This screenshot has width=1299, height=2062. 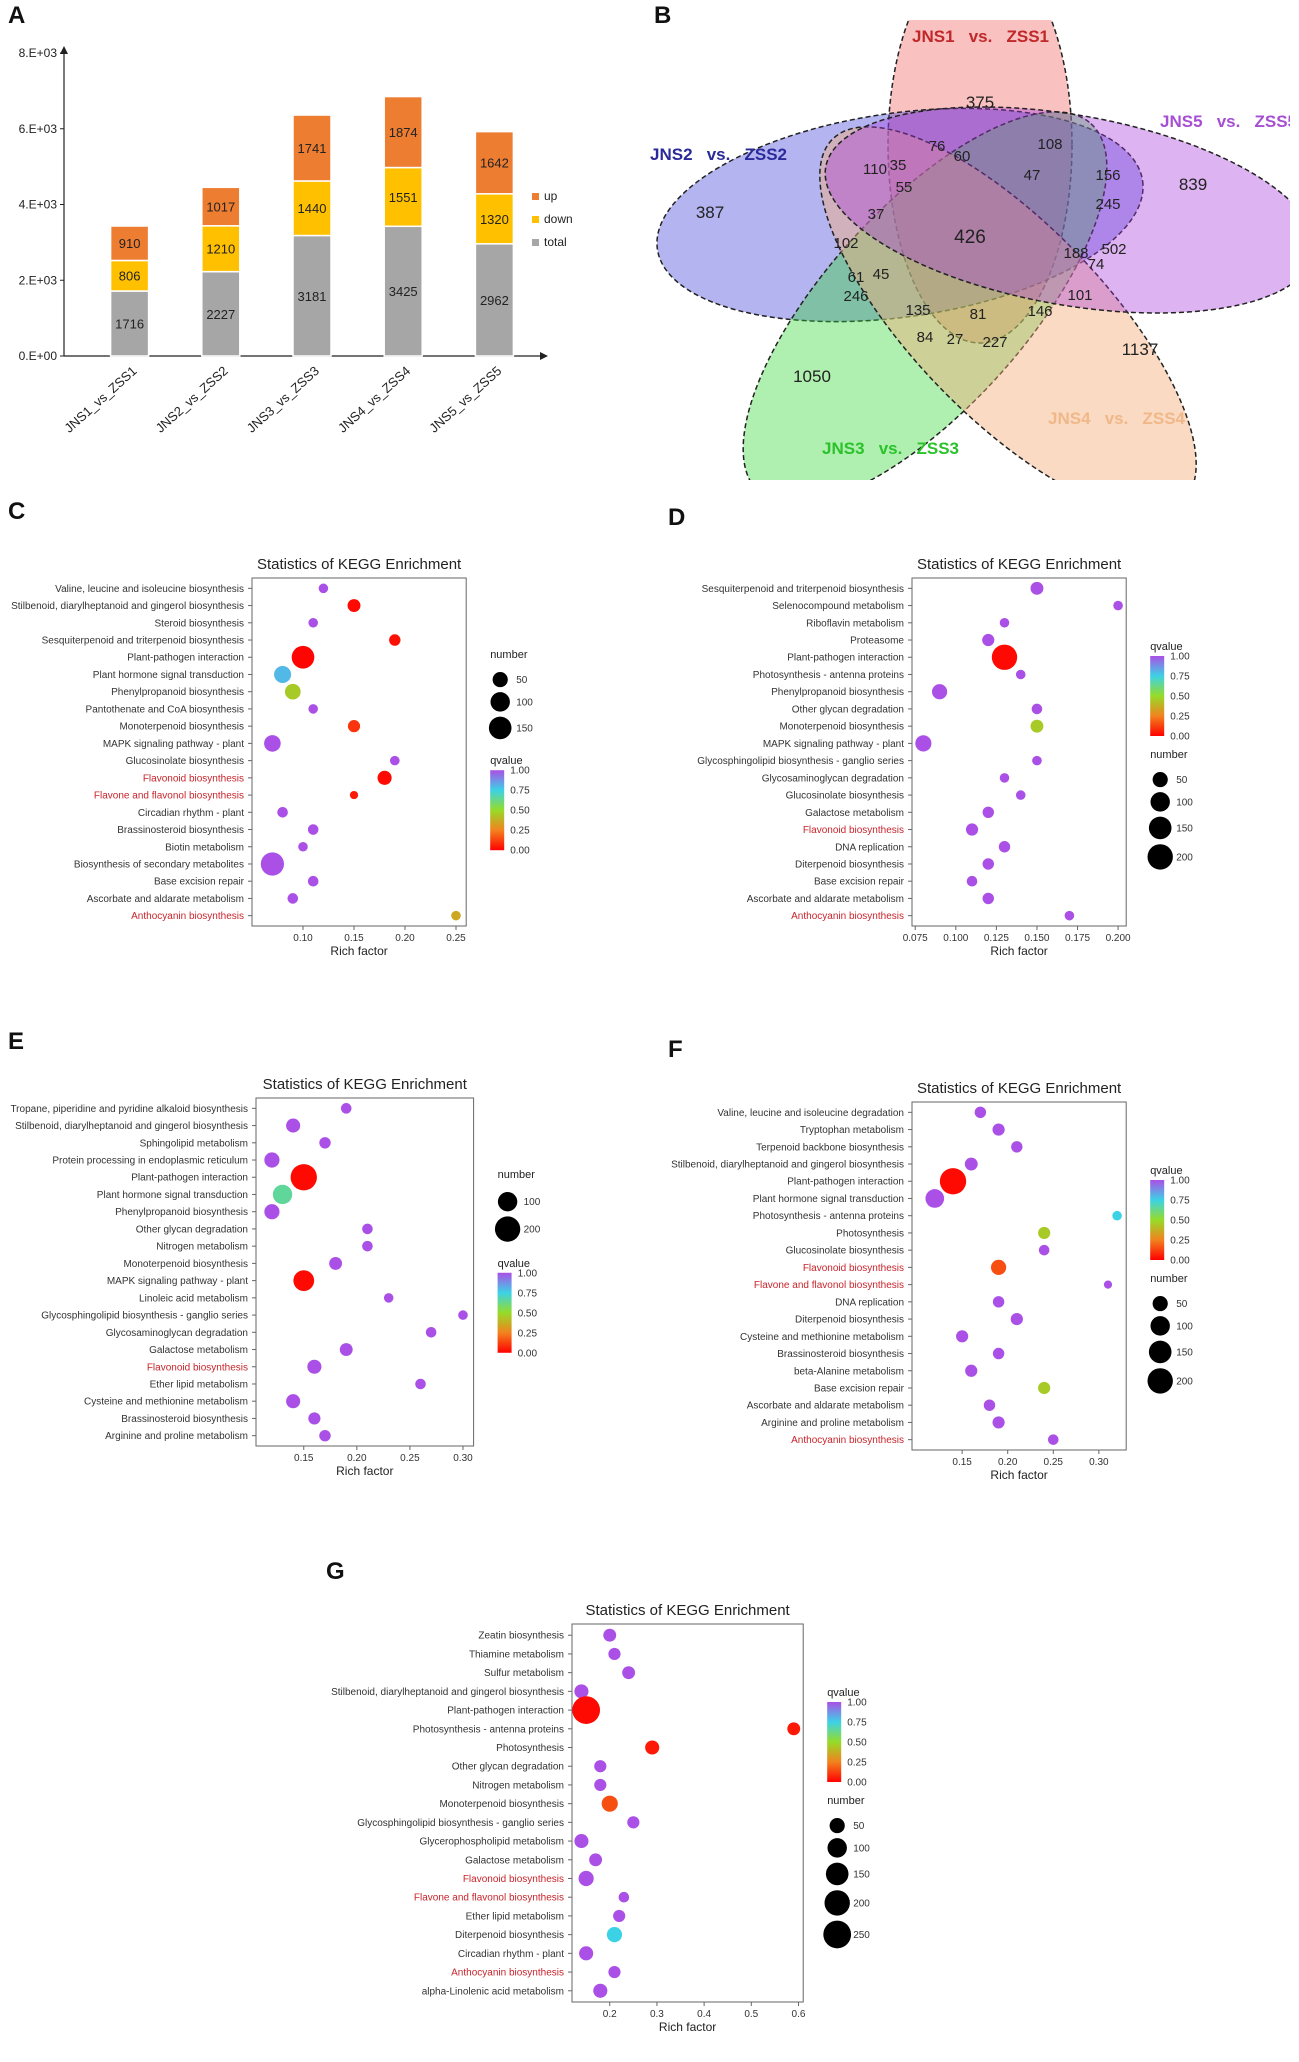 What do you see at coordinates (129, 323) in the screenshot?
I see `bar-total` at bounding box center [129, 323].